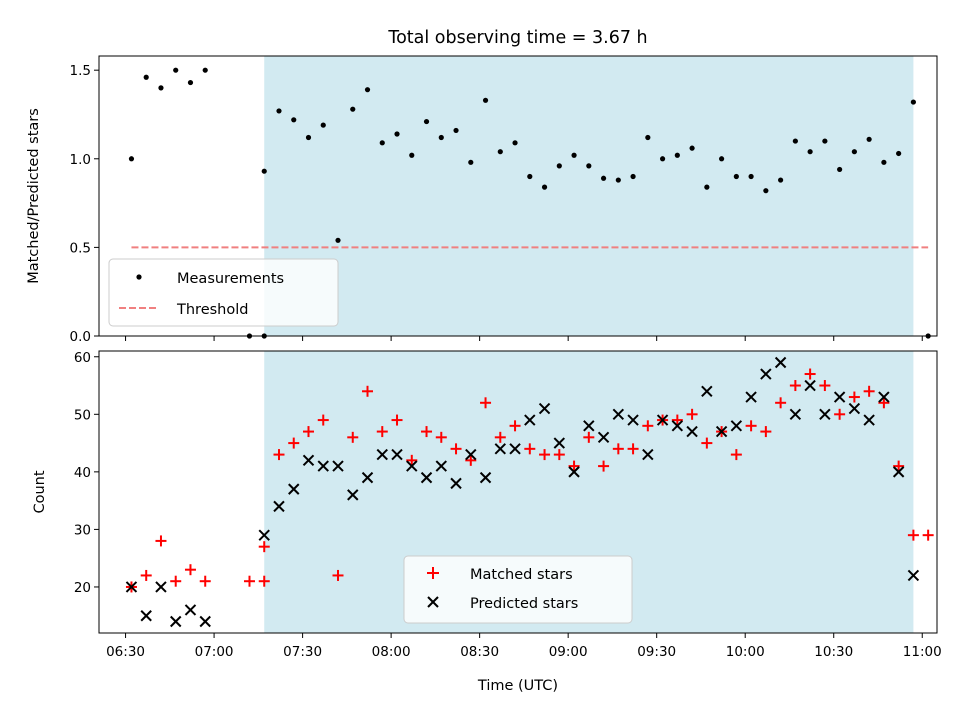 The width and height of the screenshot is (960, 720). I want to click on ratio-legend-box, so click(223, 292).